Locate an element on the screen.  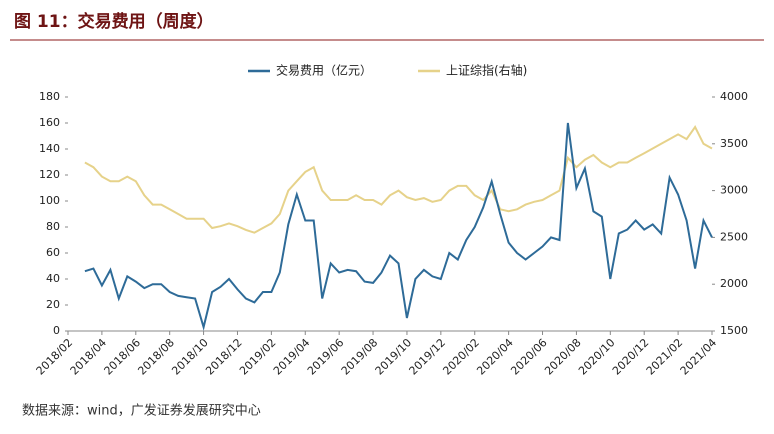
x-tick-label: 2020/02 is located at coordinates (461, 357).